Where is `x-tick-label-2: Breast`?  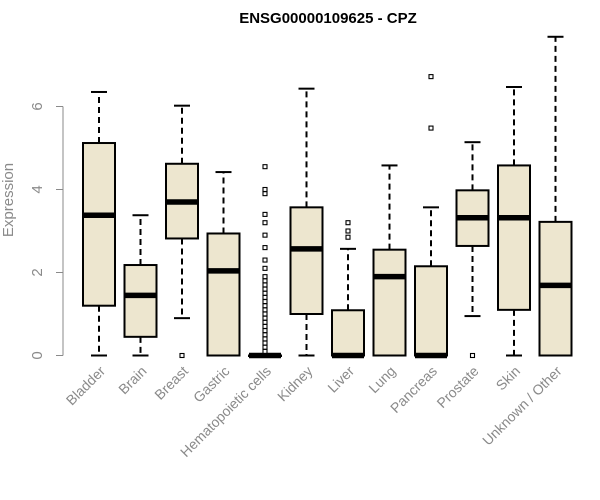 x-tick-label-2: Breast is located at coordinates (171, 383).